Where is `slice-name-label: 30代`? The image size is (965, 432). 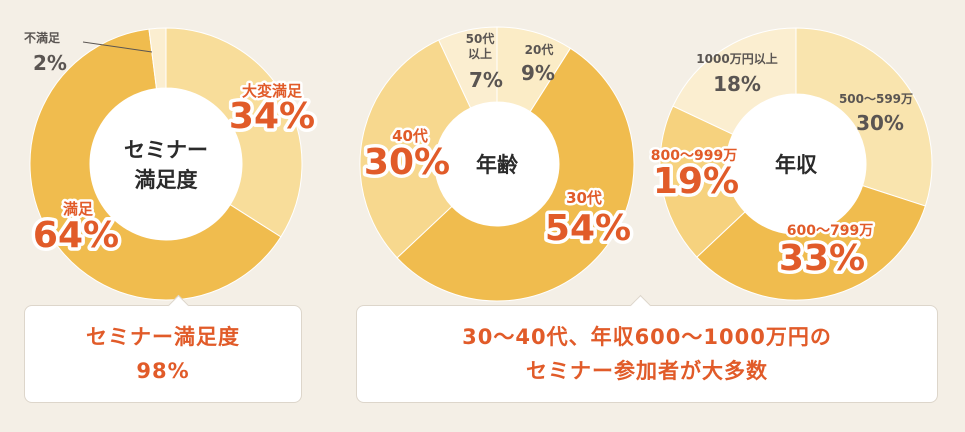
slice-name-label: 30代 is located at coordinates (584, 198).